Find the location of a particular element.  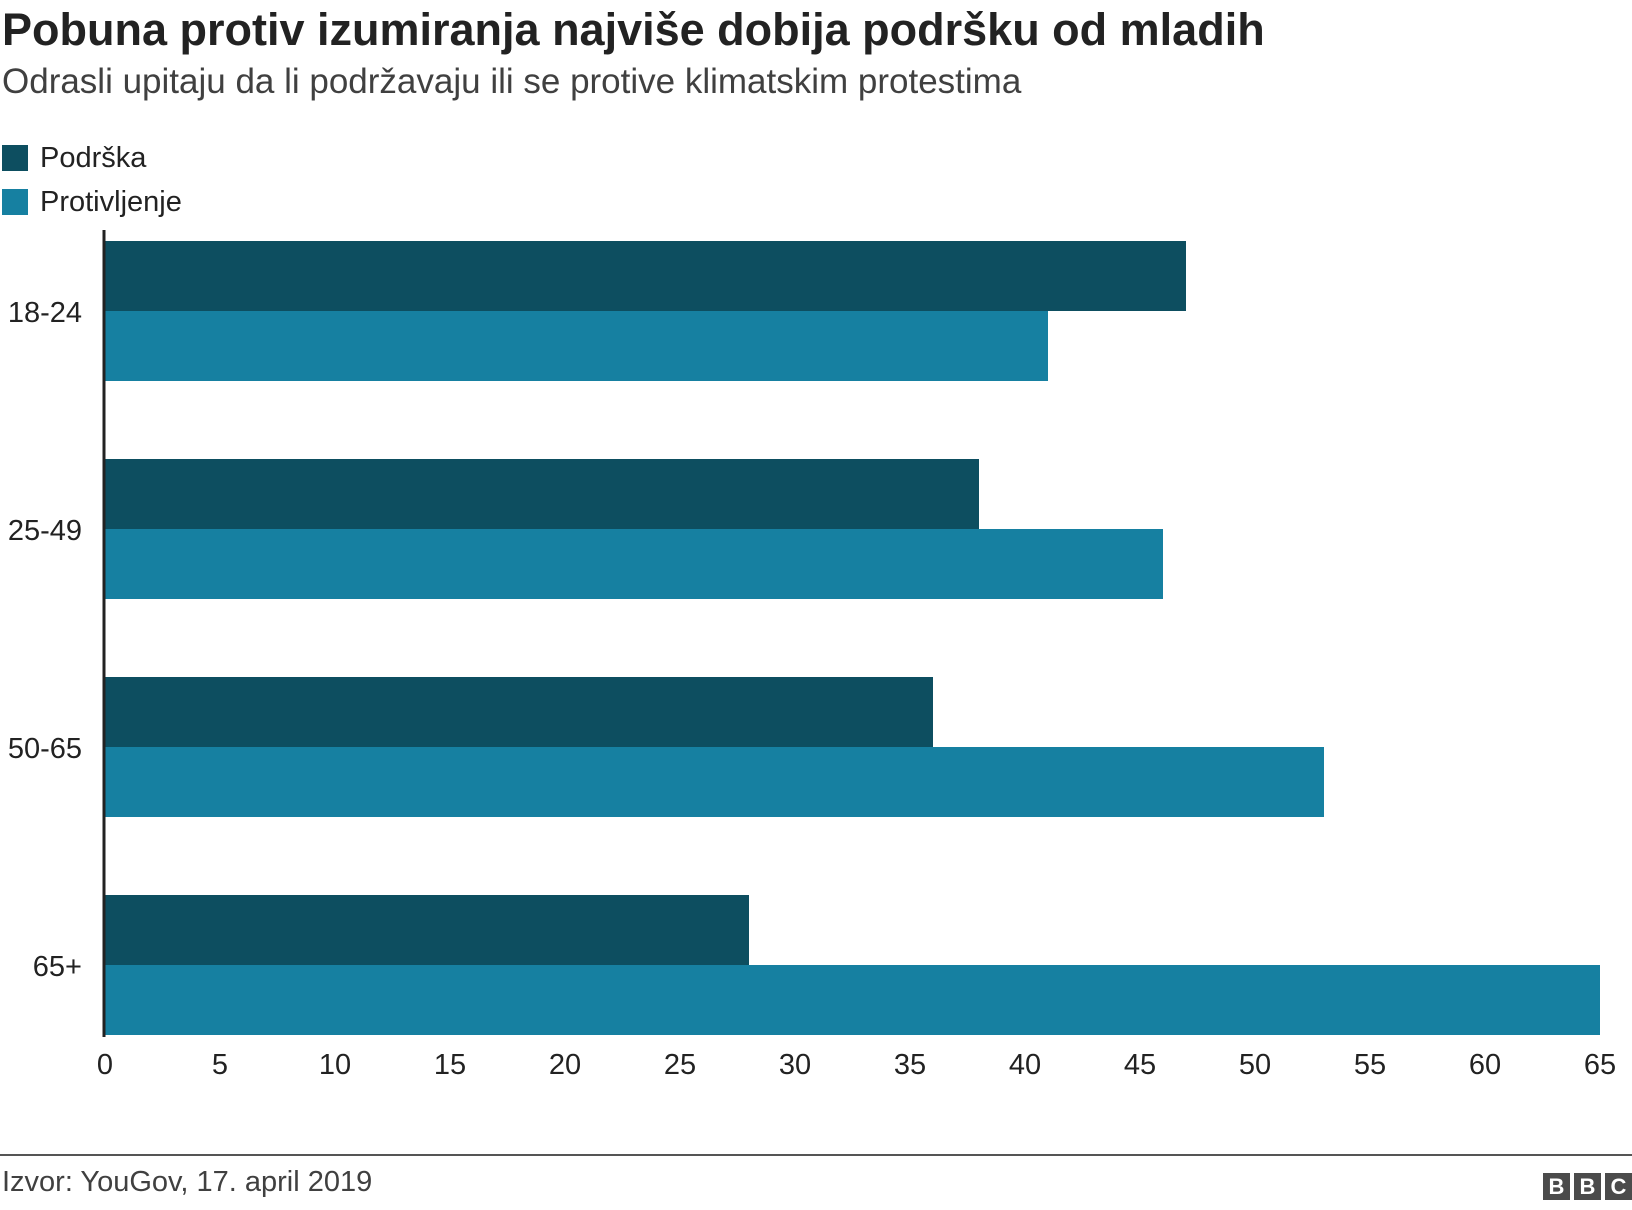

x-tick-label: 55 is located at coordinates (1370, 1065).